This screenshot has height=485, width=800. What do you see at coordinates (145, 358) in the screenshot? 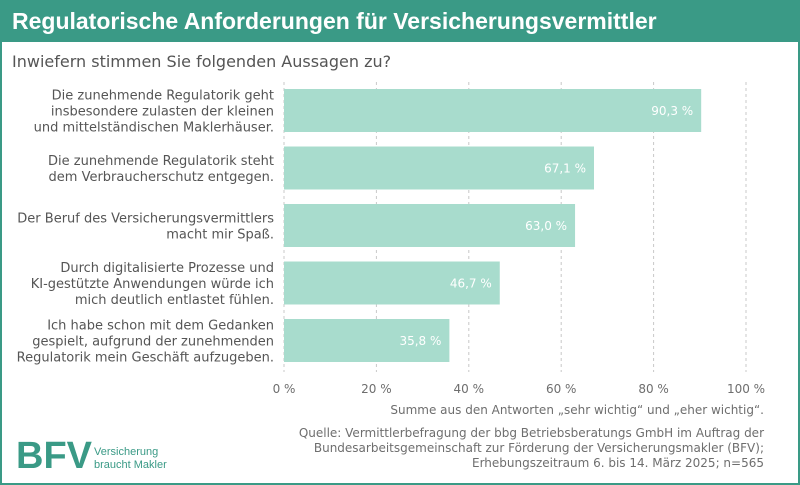
I see `category-label-line: Regulatorik mein Geschäft aufzugeben.` at bounding box center [145, 358].